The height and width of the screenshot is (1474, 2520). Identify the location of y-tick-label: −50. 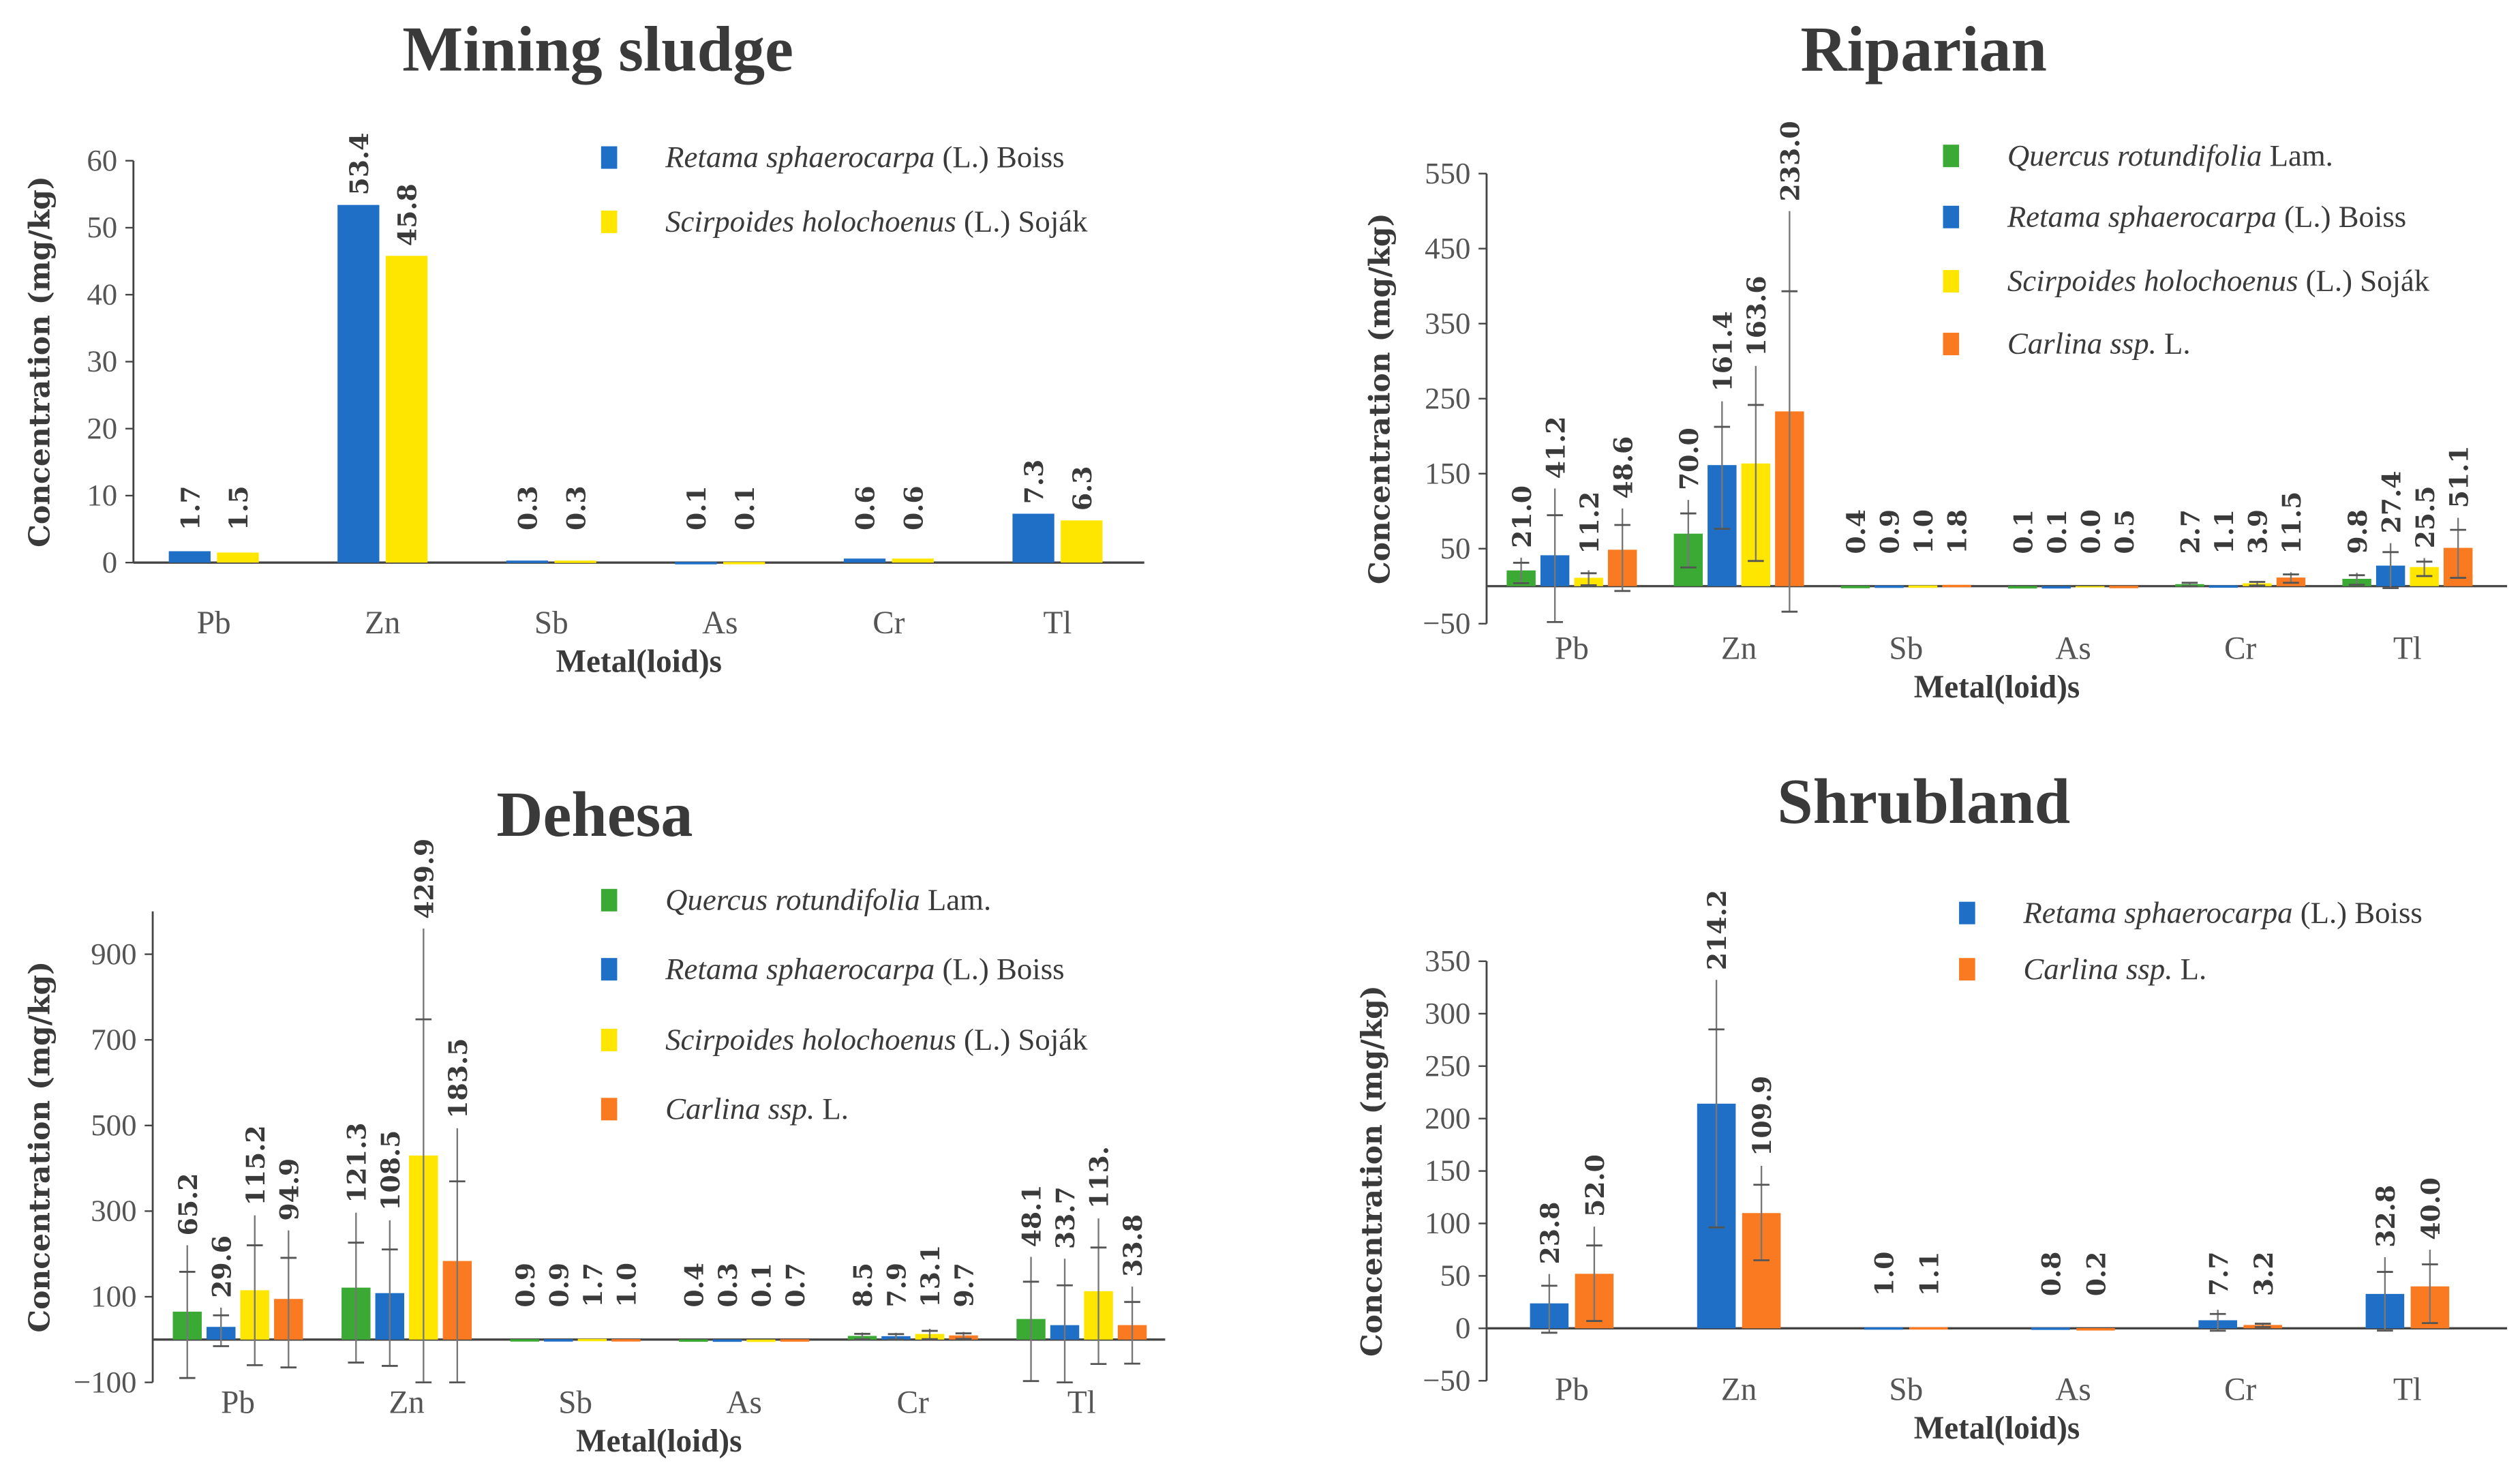
(1446, 1380).